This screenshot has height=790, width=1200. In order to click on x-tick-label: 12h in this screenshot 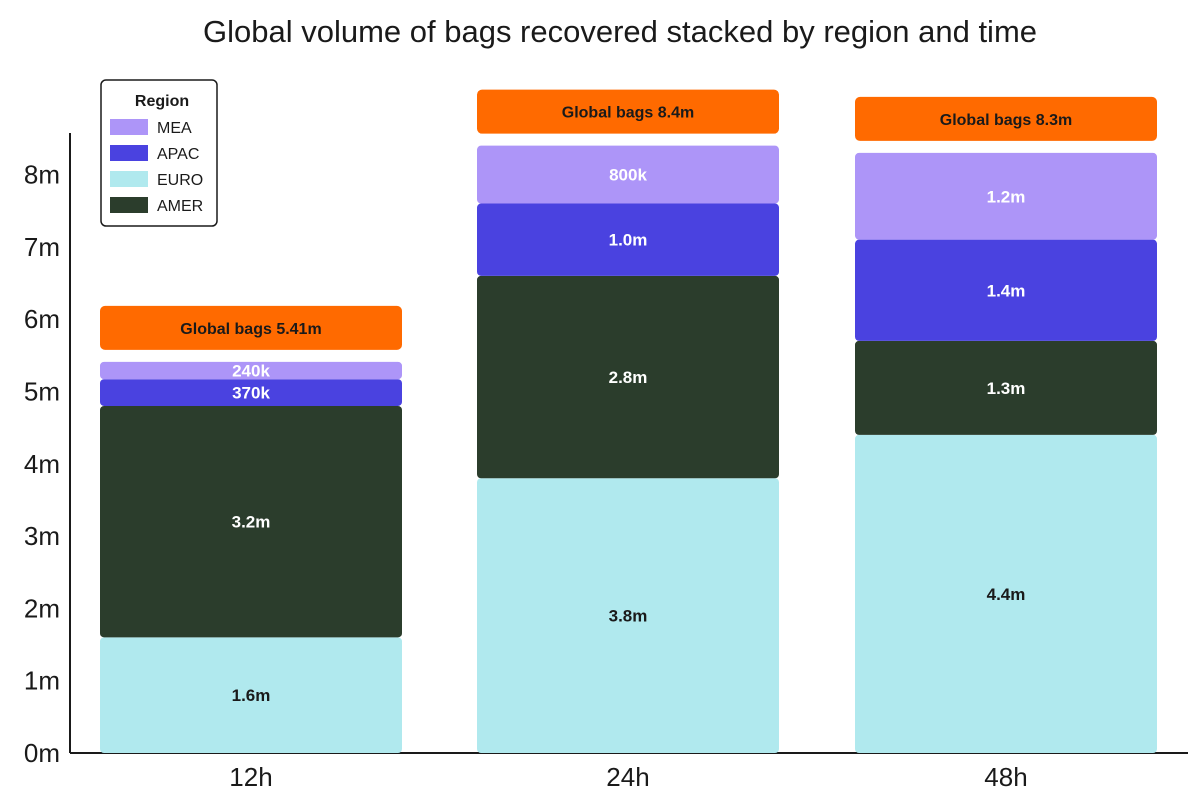, I will do `click(250, 776)`.